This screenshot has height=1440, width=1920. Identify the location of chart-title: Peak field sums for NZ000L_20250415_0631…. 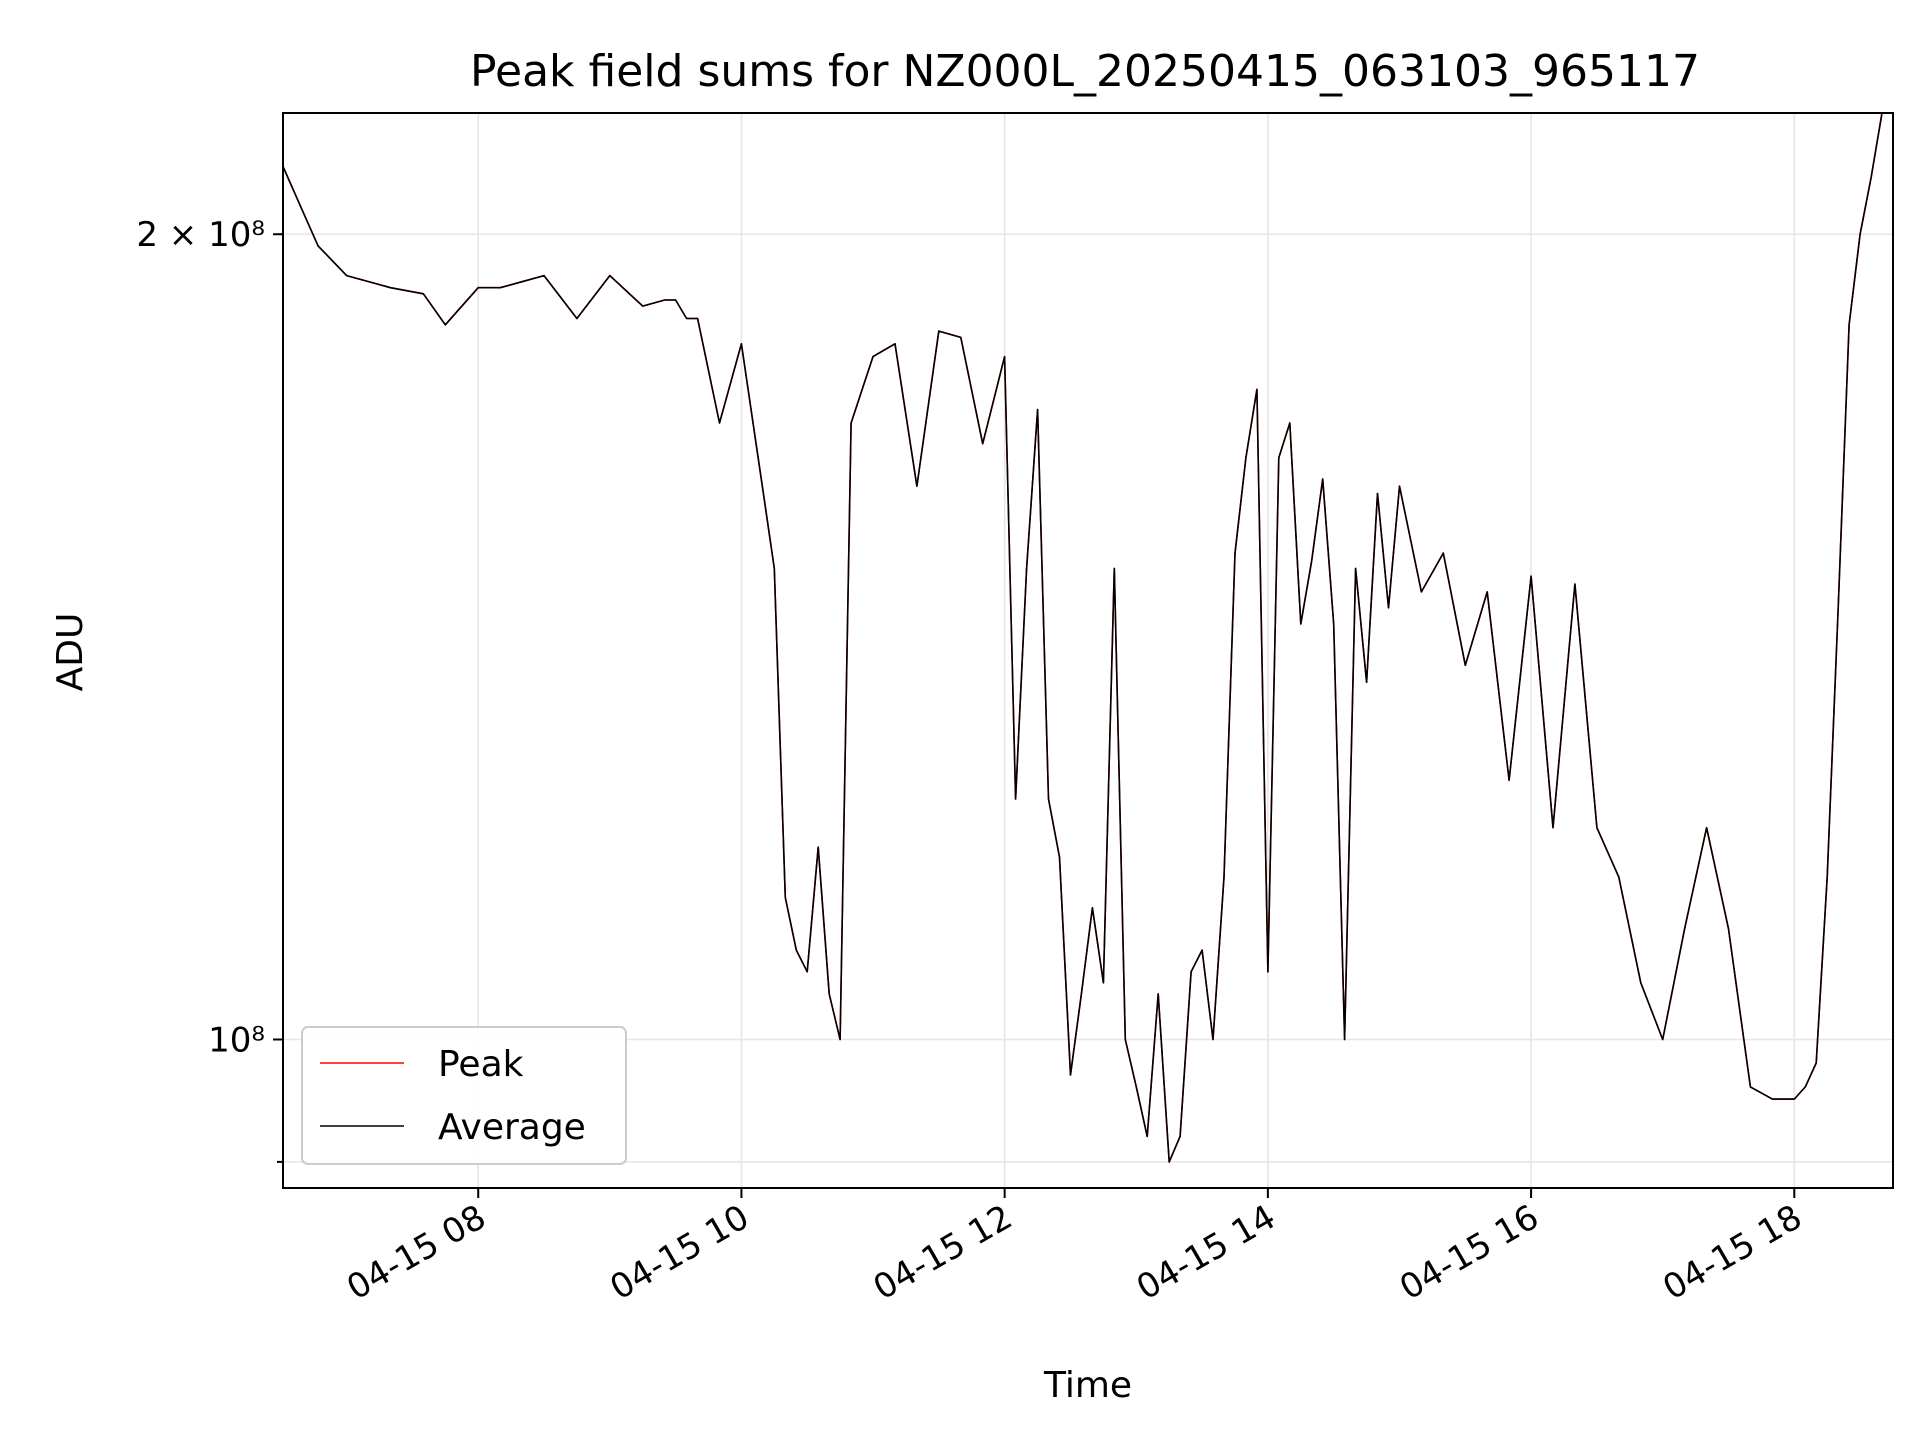
(1085, 71).